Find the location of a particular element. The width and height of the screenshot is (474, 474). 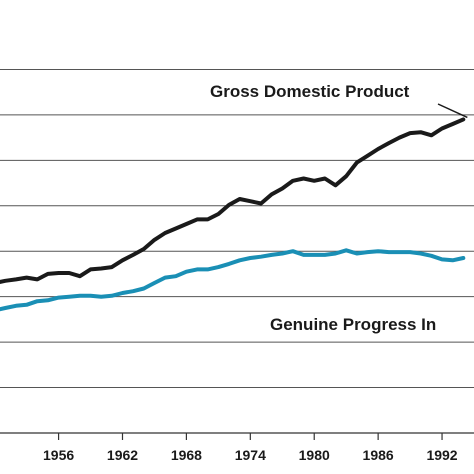

x-tick-label-1992: 1992 is located at coordinates (441, 455).